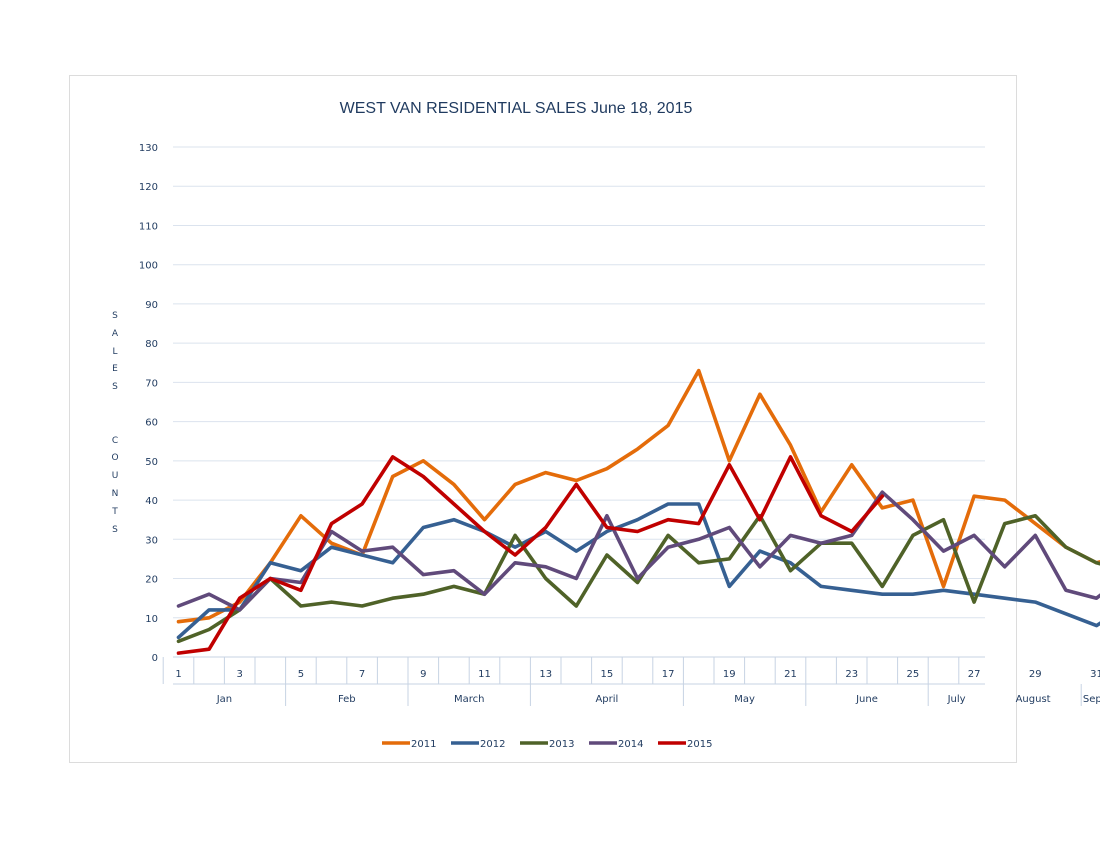 This screenshot has width=1100, height=850. I want to click on month-label: May, so click(744, 699).